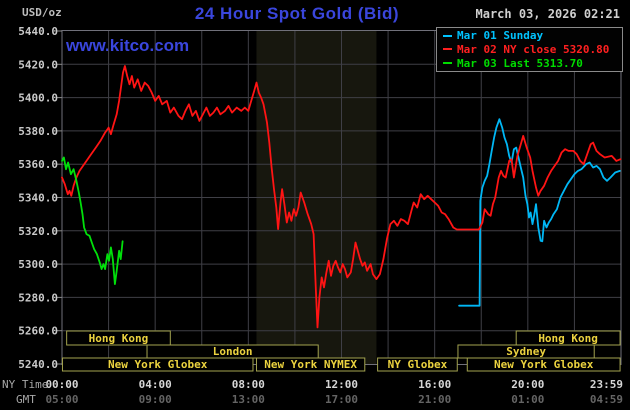 The image size is (630, 410). What do you see at coordinates (434, 384) in the screenshot?
I see `time-axis-label-ny: 16:00` at bounding box center [434, 384].